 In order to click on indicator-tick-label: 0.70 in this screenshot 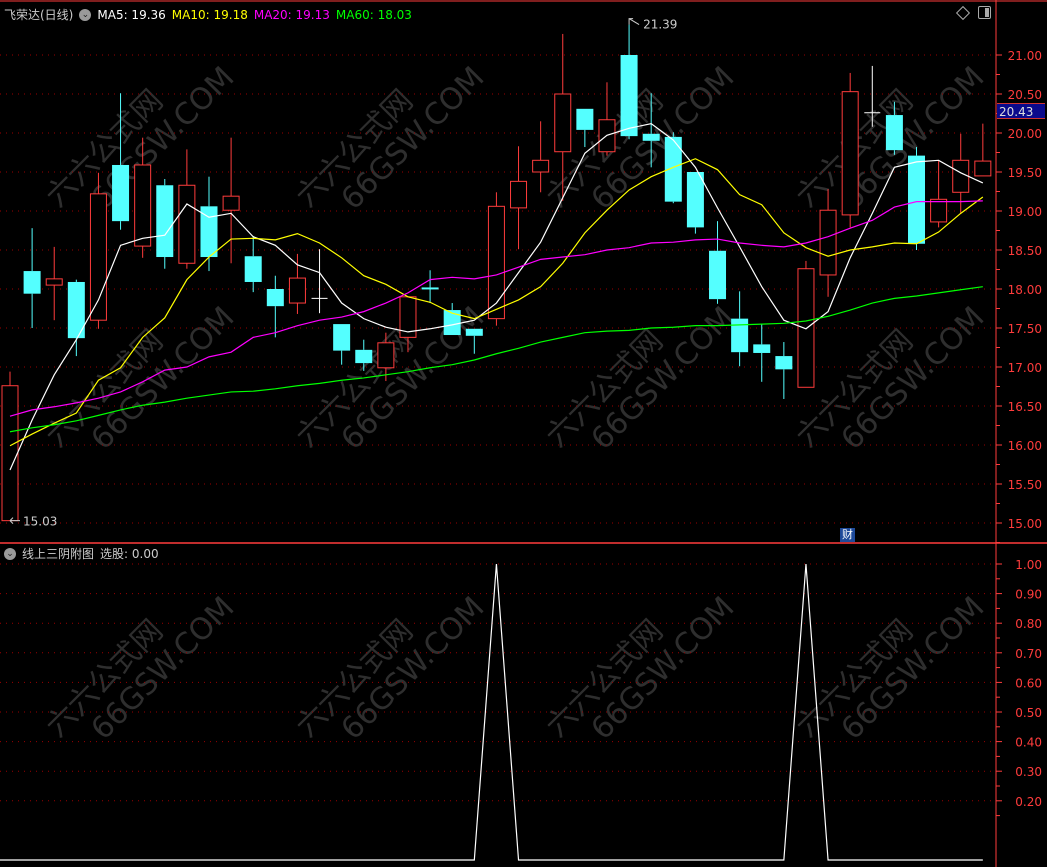, I will do `click(1028, 654)`.